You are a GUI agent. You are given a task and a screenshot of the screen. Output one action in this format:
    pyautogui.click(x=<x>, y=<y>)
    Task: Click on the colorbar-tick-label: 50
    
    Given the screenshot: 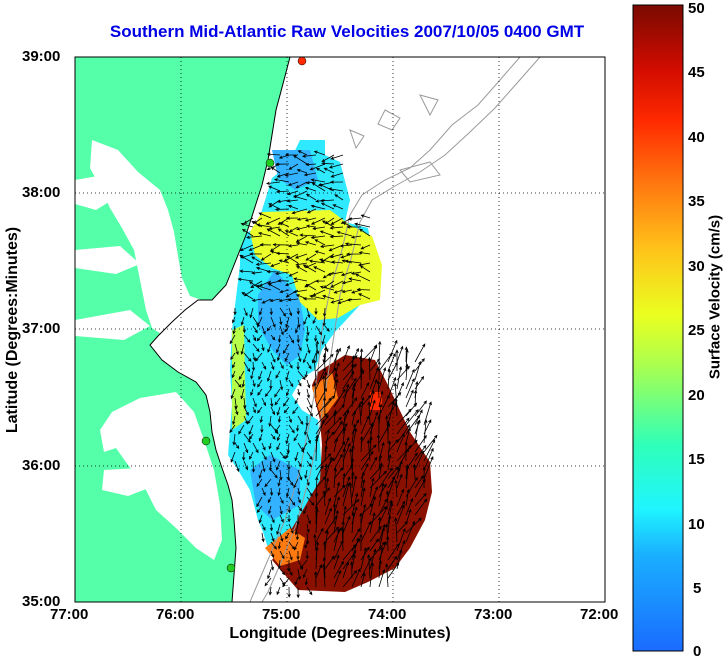 What is the action you would take?
    pyautogui.click(x=696, y=8)
    